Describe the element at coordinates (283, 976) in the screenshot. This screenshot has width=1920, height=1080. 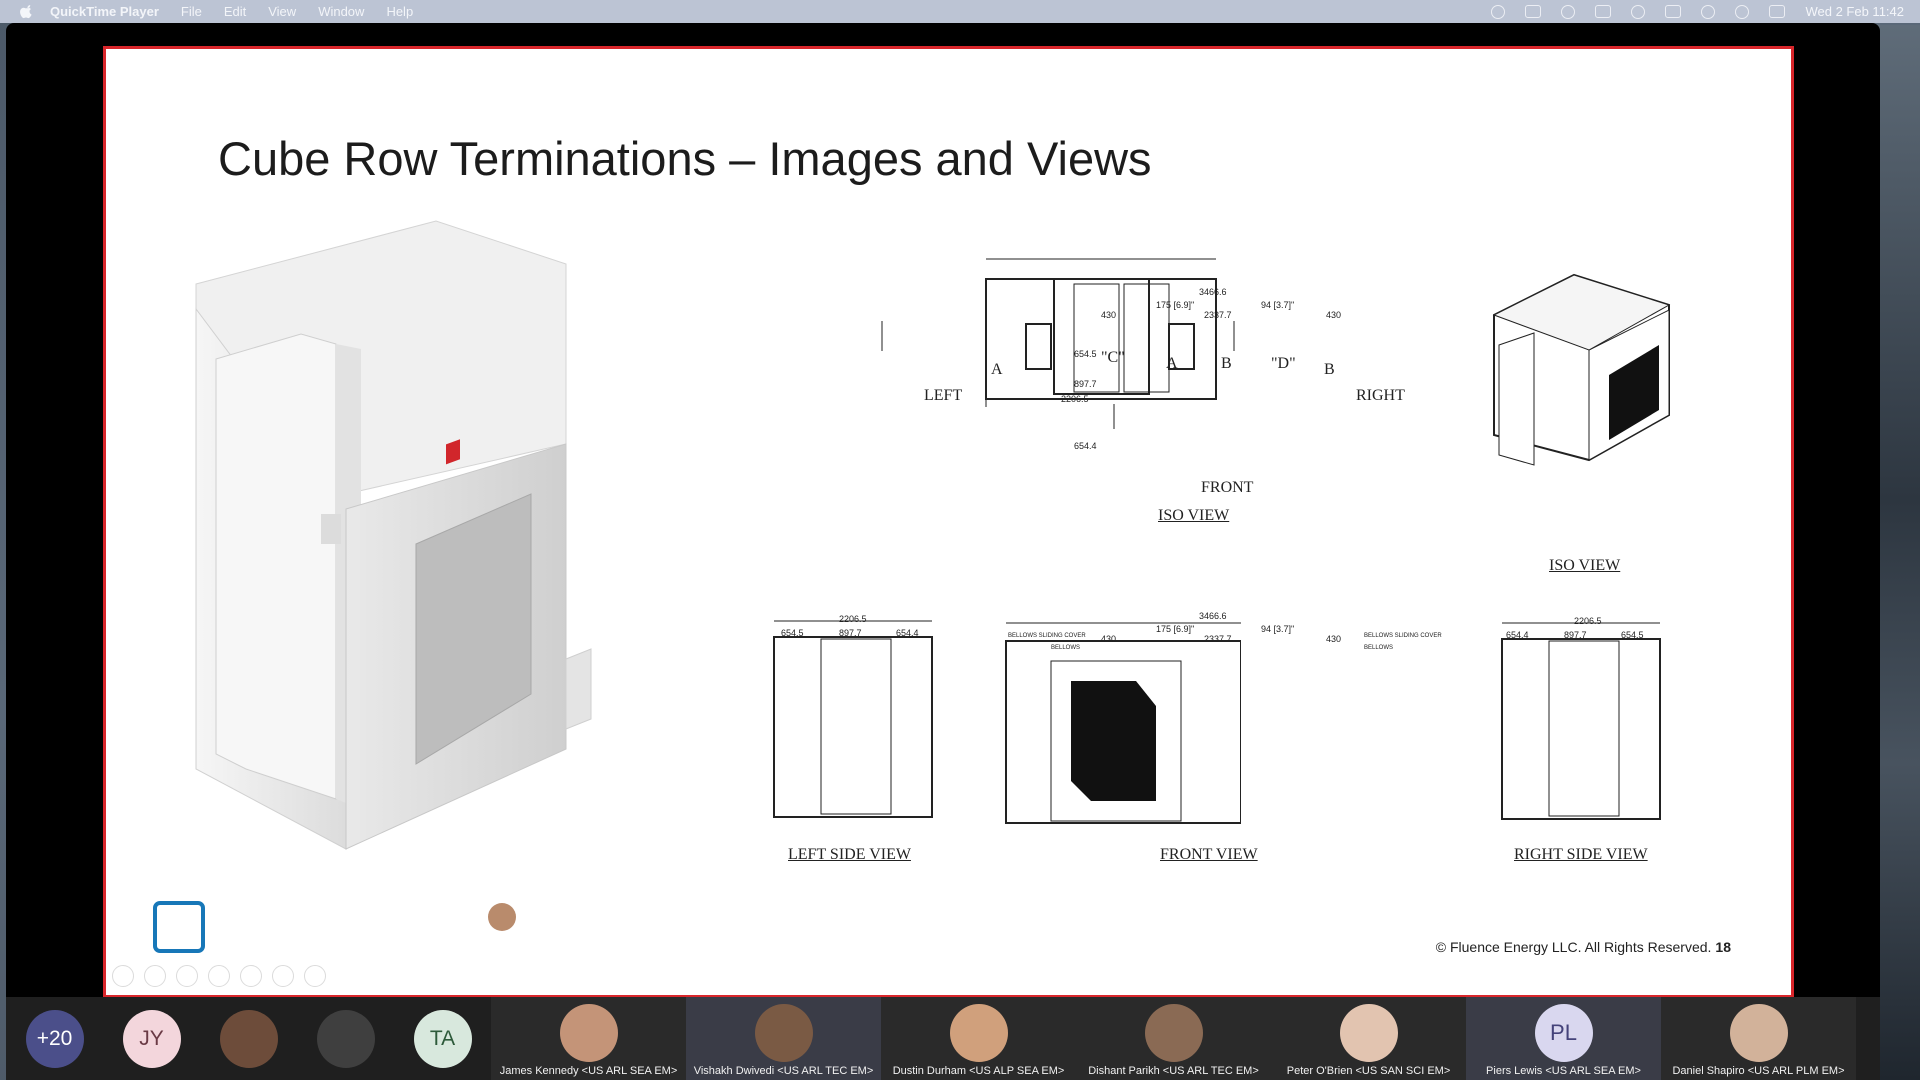
I see `subtitles-icon` at that location.